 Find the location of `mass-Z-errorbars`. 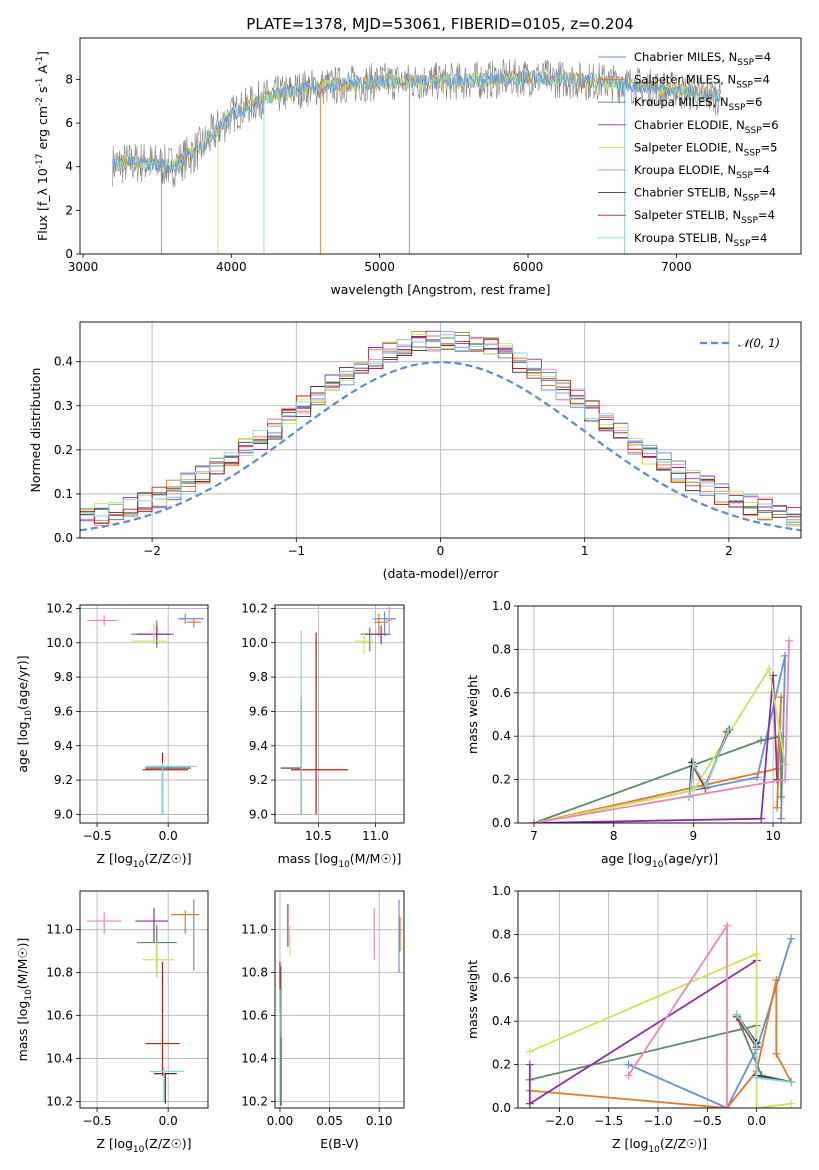

mass-Z-errorbars is located at coordinates (143, 1001).